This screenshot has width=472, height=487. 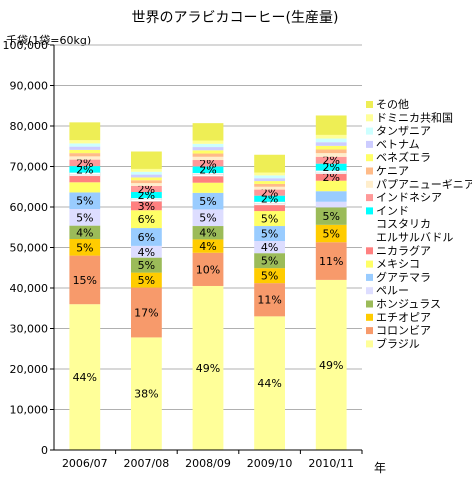 What do you see at coordinates (403, 277) in the screenshot?
I see `legend-label: グアテマラ` at bounding box center [403, 277].